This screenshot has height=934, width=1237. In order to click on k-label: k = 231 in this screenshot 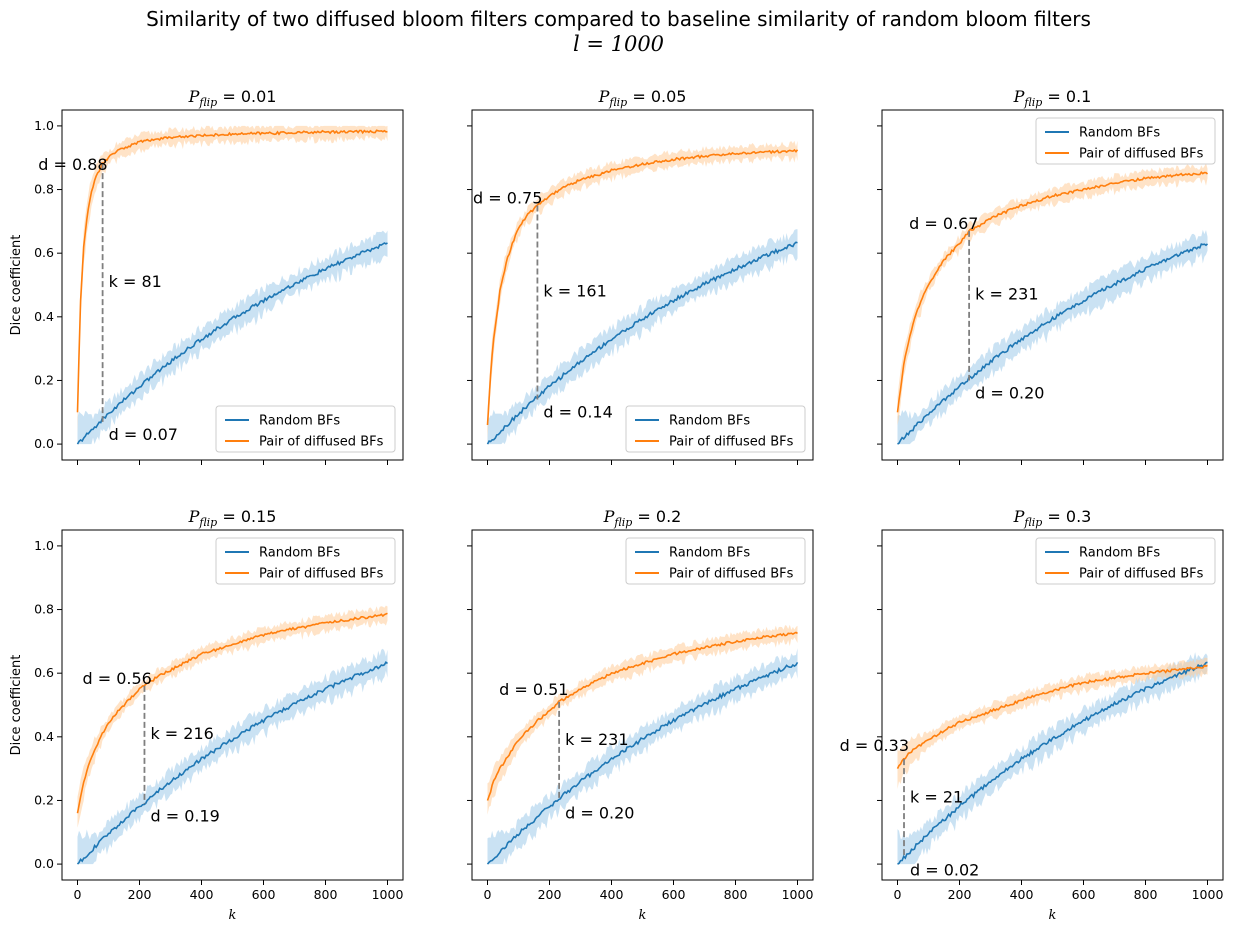, I will do `click(1006, 294)`.